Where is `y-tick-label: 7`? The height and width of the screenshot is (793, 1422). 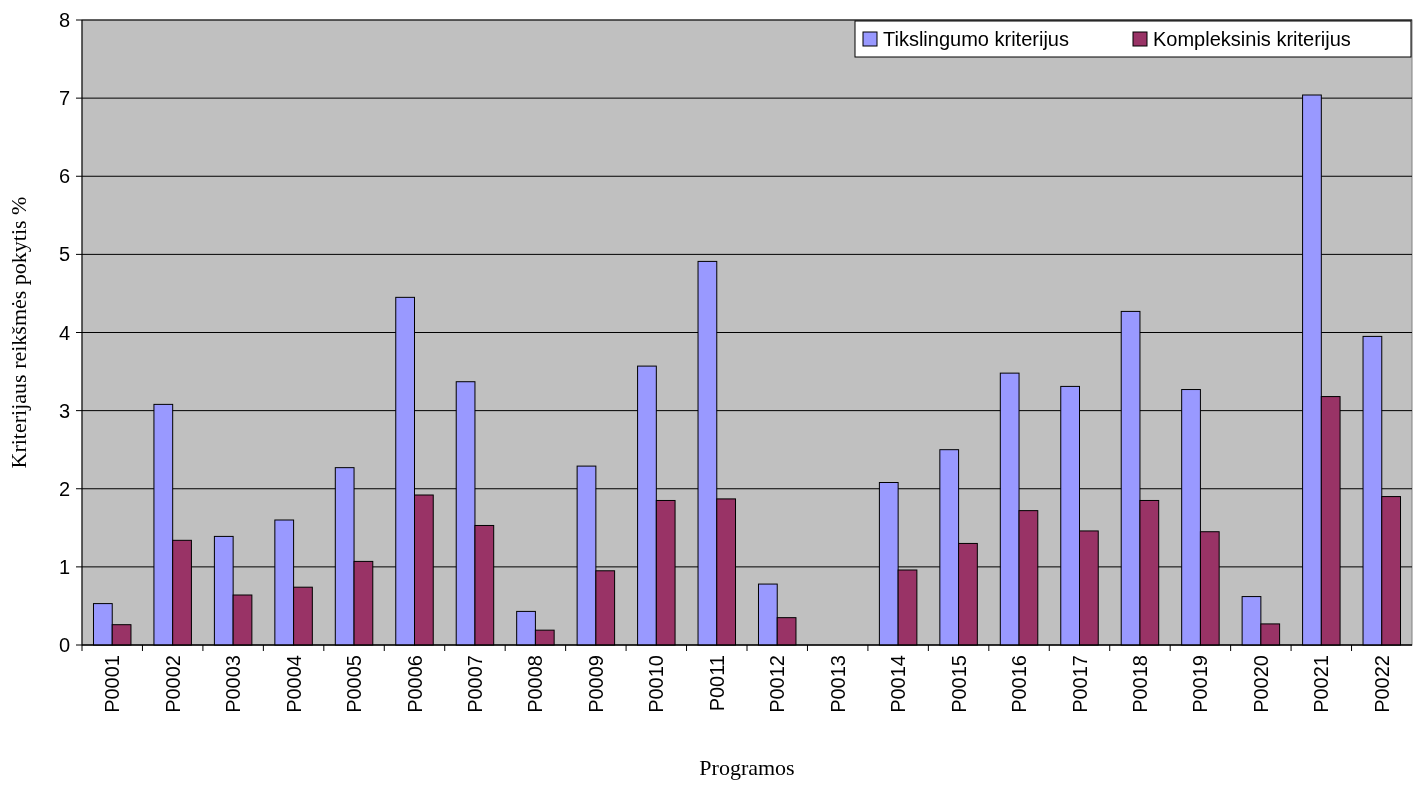 y-tick-label: 7 is located at coordinates (64, 98).